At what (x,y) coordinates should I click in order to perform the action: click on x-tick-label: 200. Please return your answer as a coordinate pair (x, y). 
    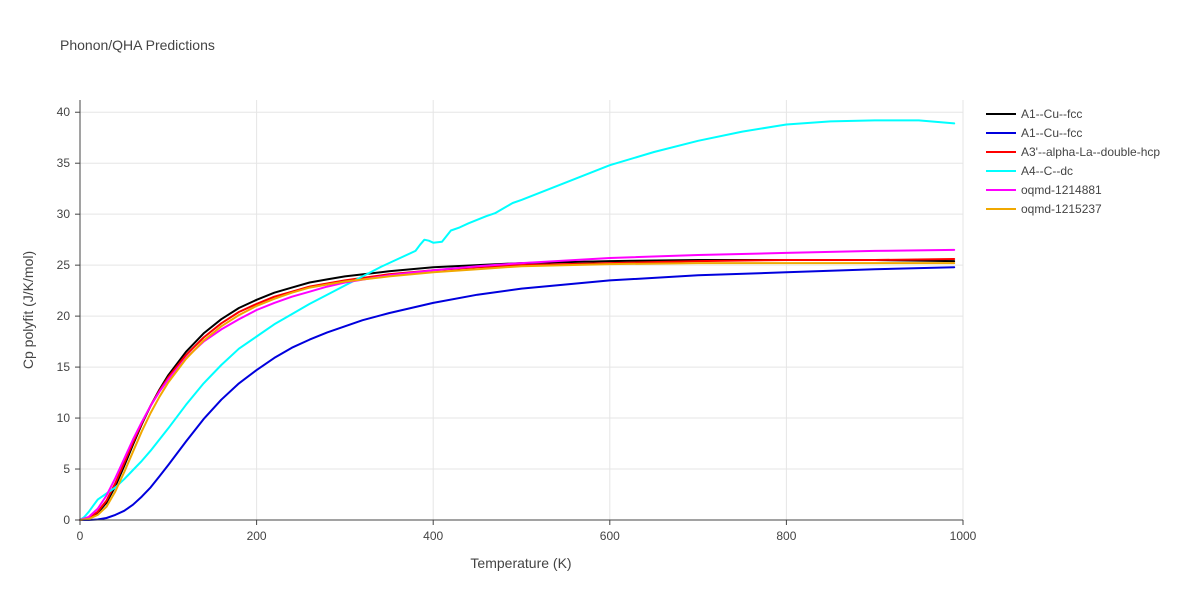
    Looking at the image, I should click on (257, 536).